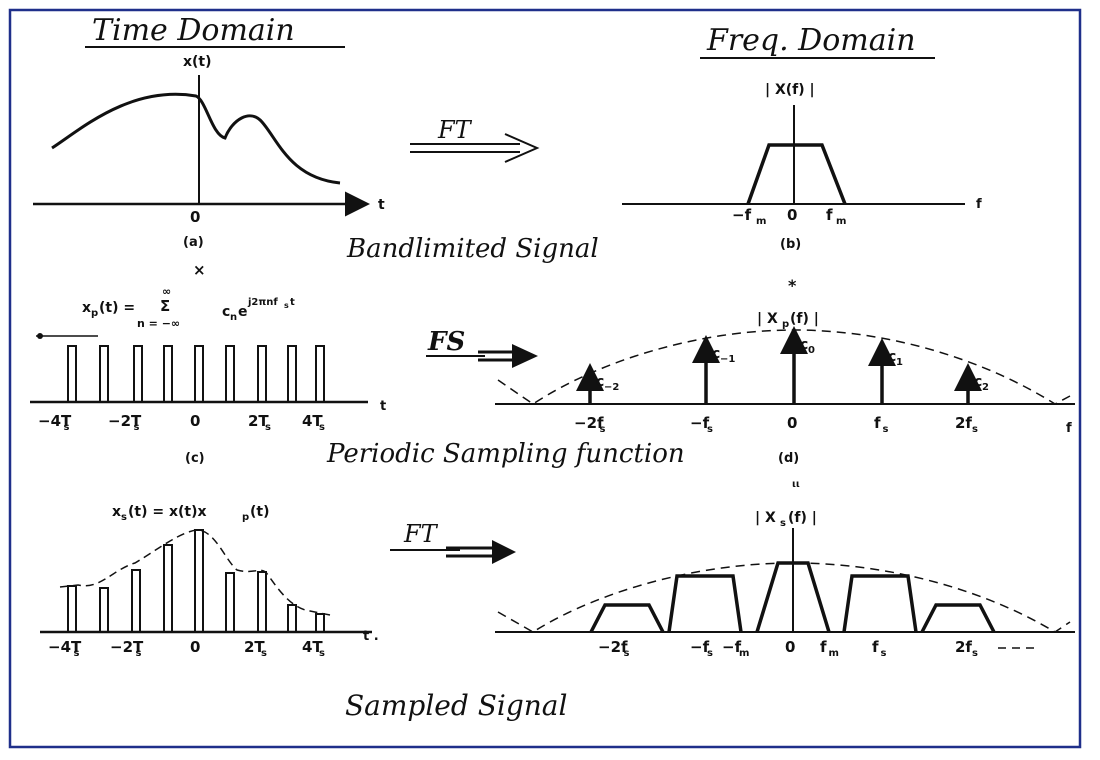 Image resolution: width=1100 pixels, height=760 pixels. I want to click on tick-zero-b: 0, so click(792, 215).